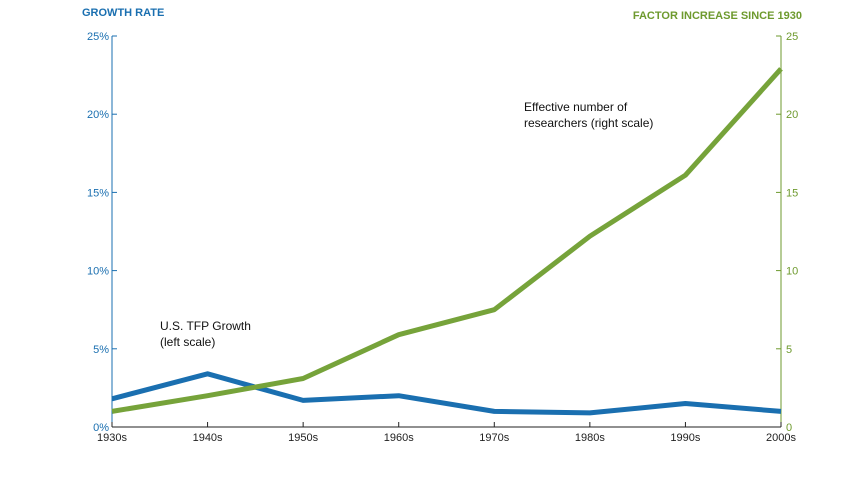  Describe the element at coordinates (685, 438) in the screenshot. I see `x-axis-tick-label: 1990s` at that location.